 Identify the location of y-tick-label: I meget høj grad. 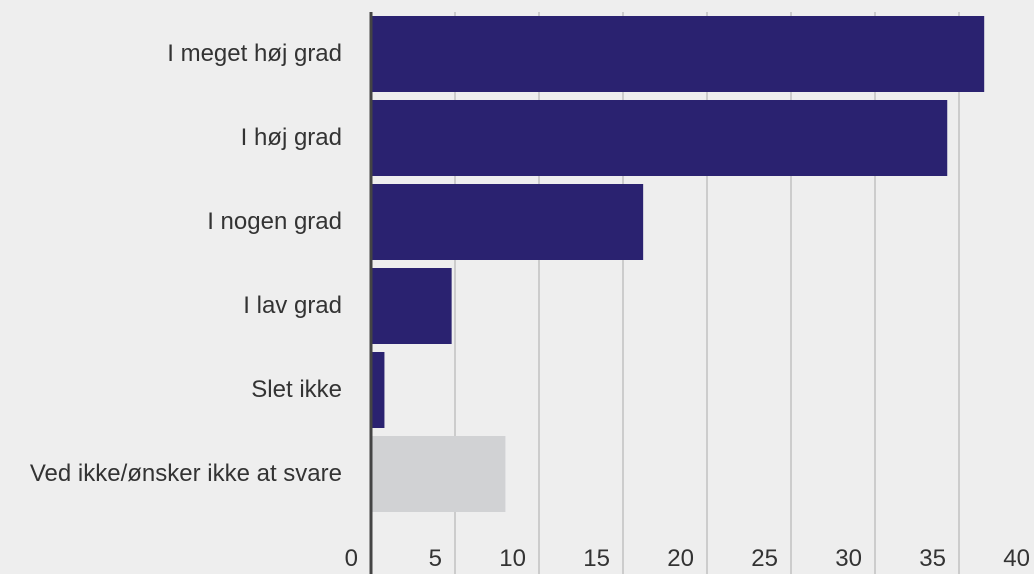
(254, 53).